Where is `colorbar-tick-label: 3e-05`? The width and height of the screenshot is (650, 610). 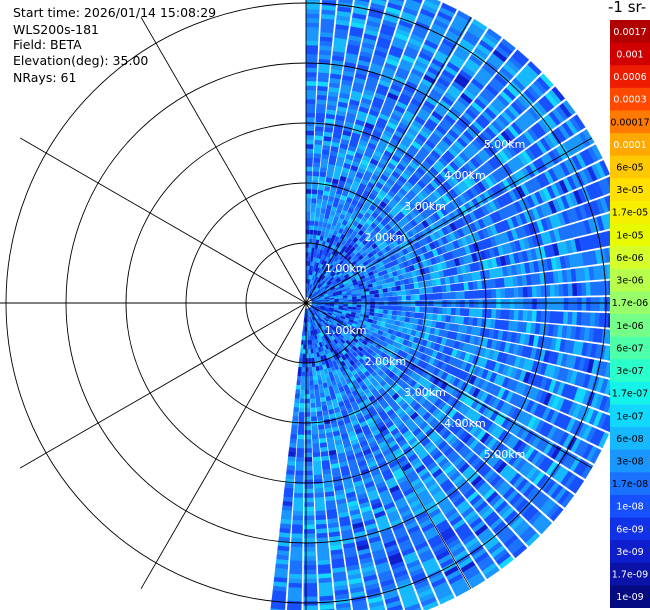
colorbar-tick-label: 3e-05 is located at coordinates (629, 190).